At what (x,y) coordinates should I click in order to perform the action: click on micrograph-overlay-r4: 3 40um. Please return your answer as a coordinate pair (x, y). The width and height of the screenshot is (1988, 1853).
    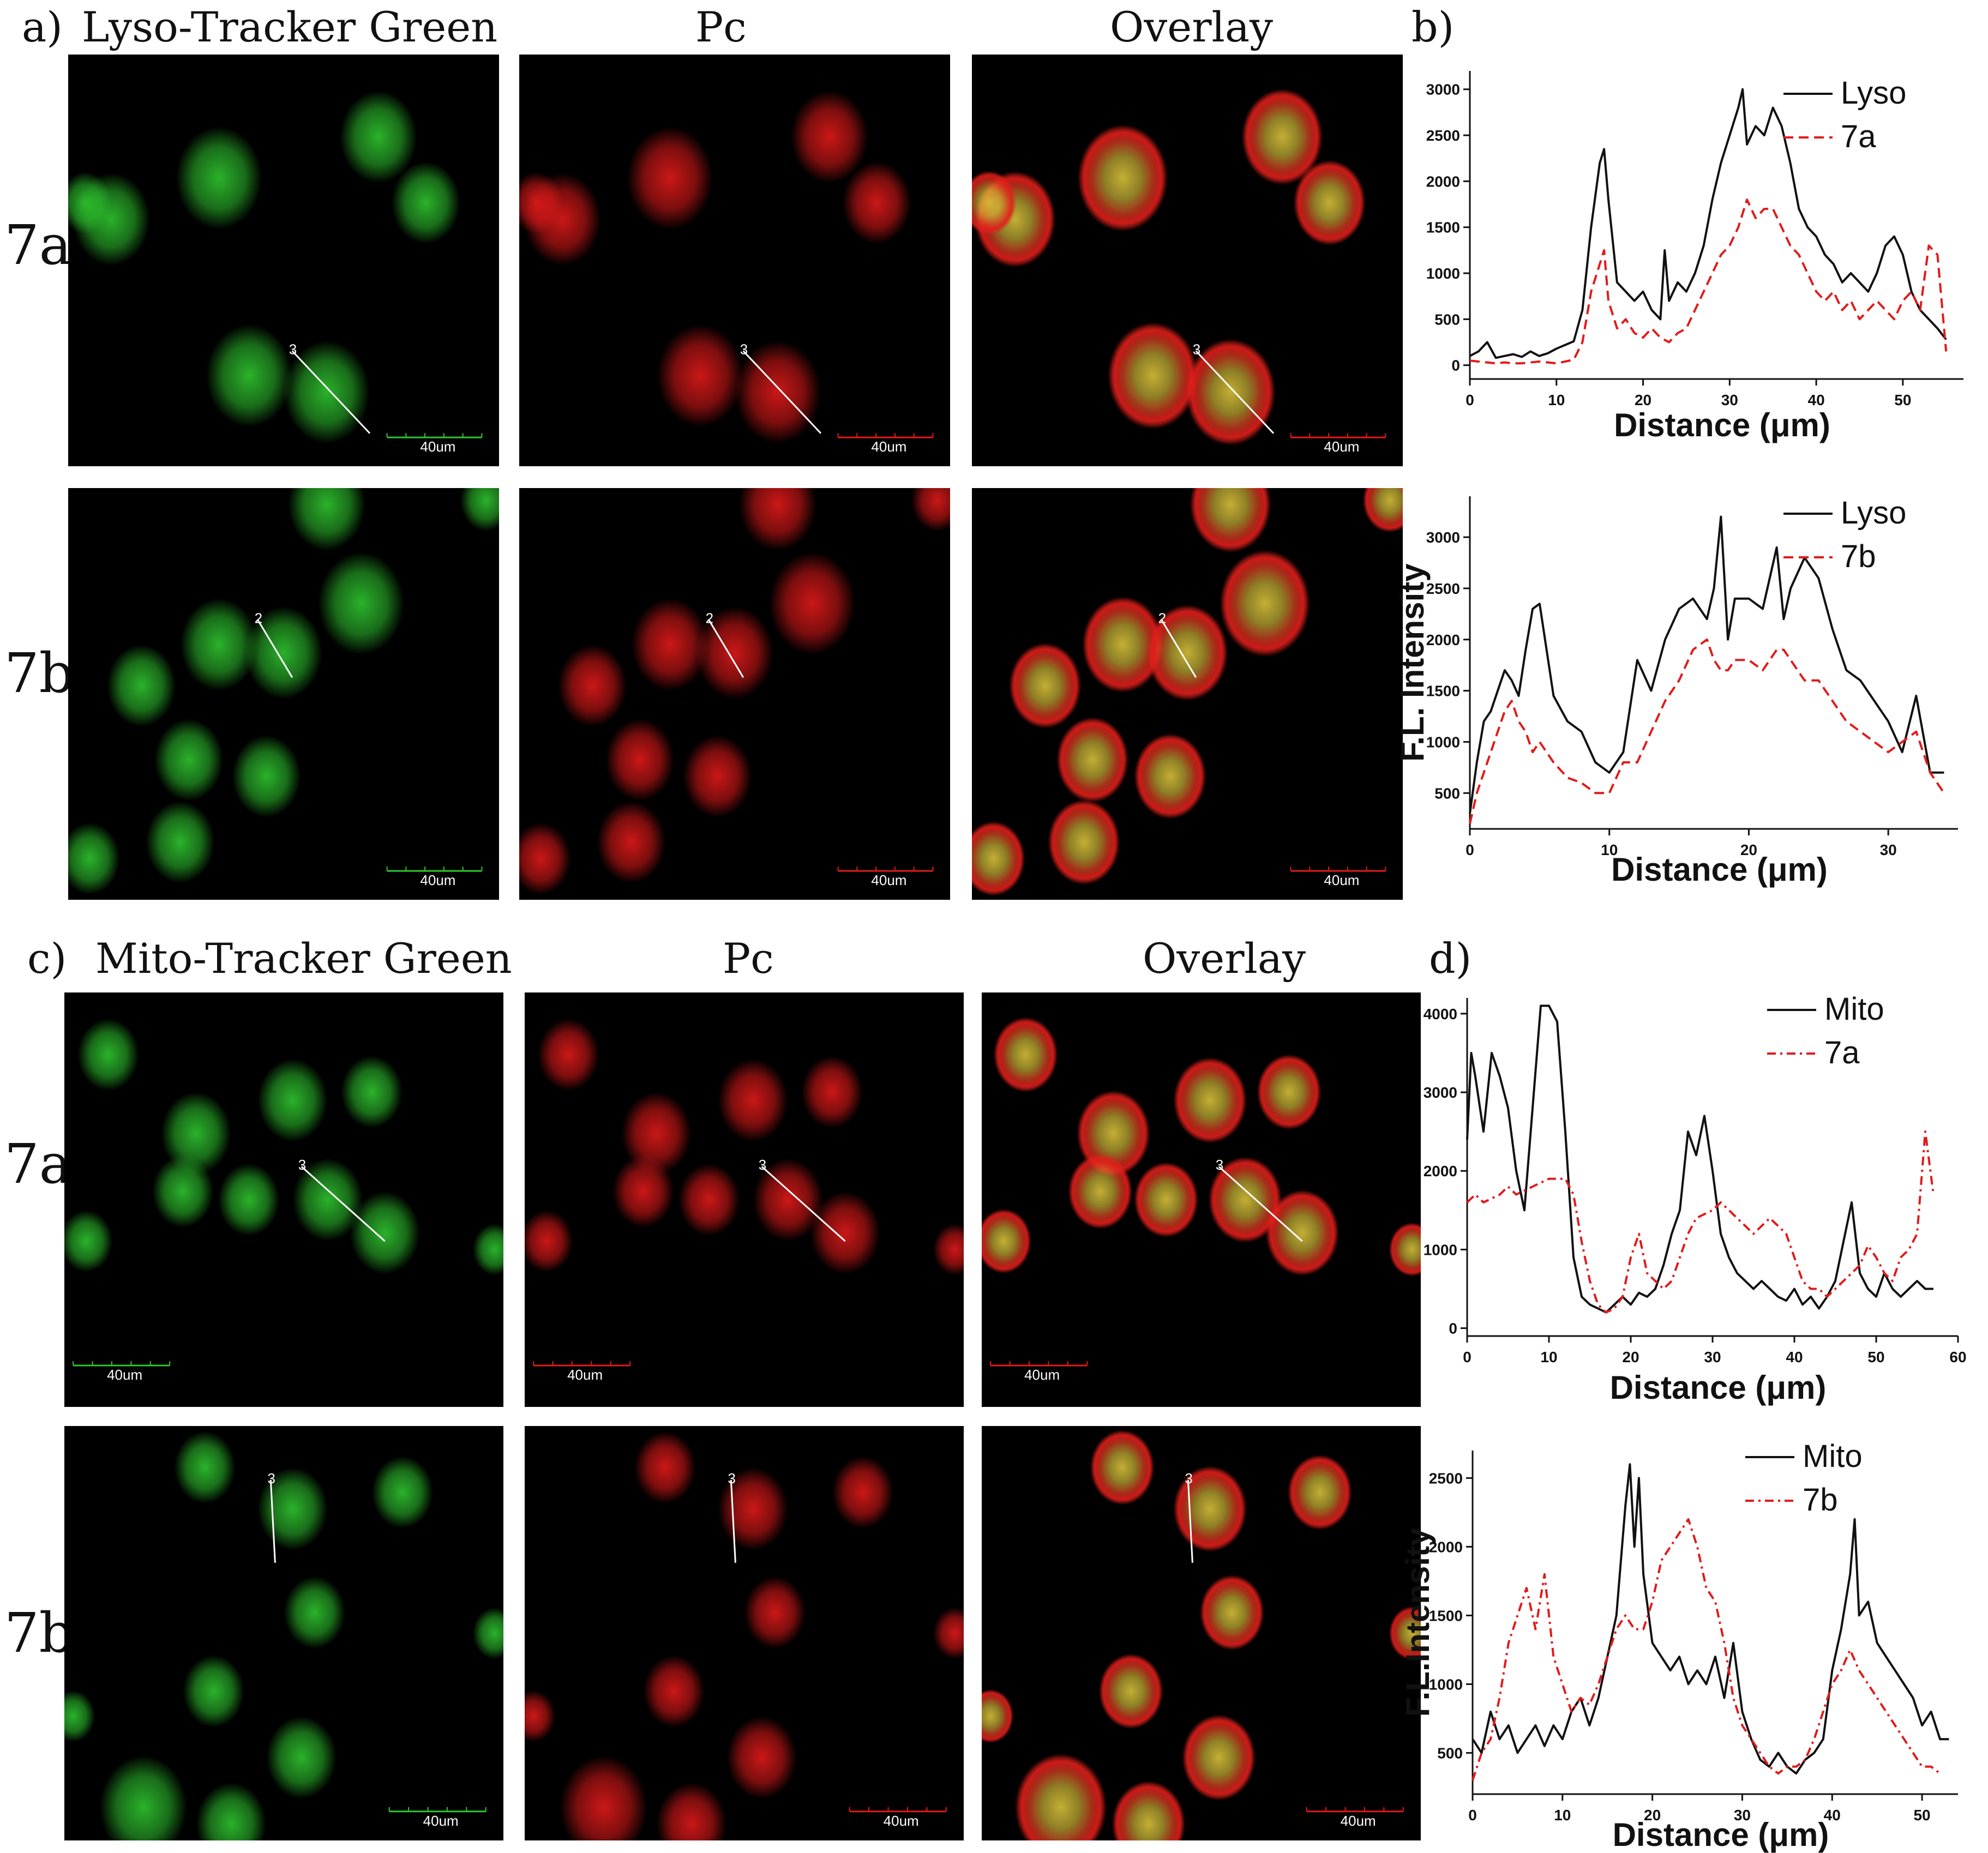
    Looking at the image, I should click on (1201, 1633).